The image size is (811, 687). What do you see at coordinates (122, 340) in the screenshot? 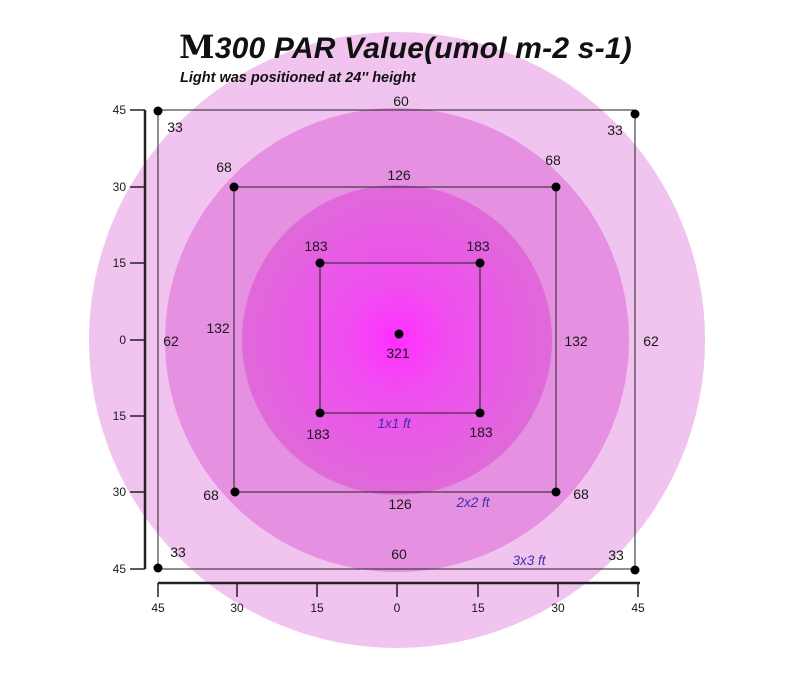
I see `y-tick-label: 0` at bounding box center [122, 340].